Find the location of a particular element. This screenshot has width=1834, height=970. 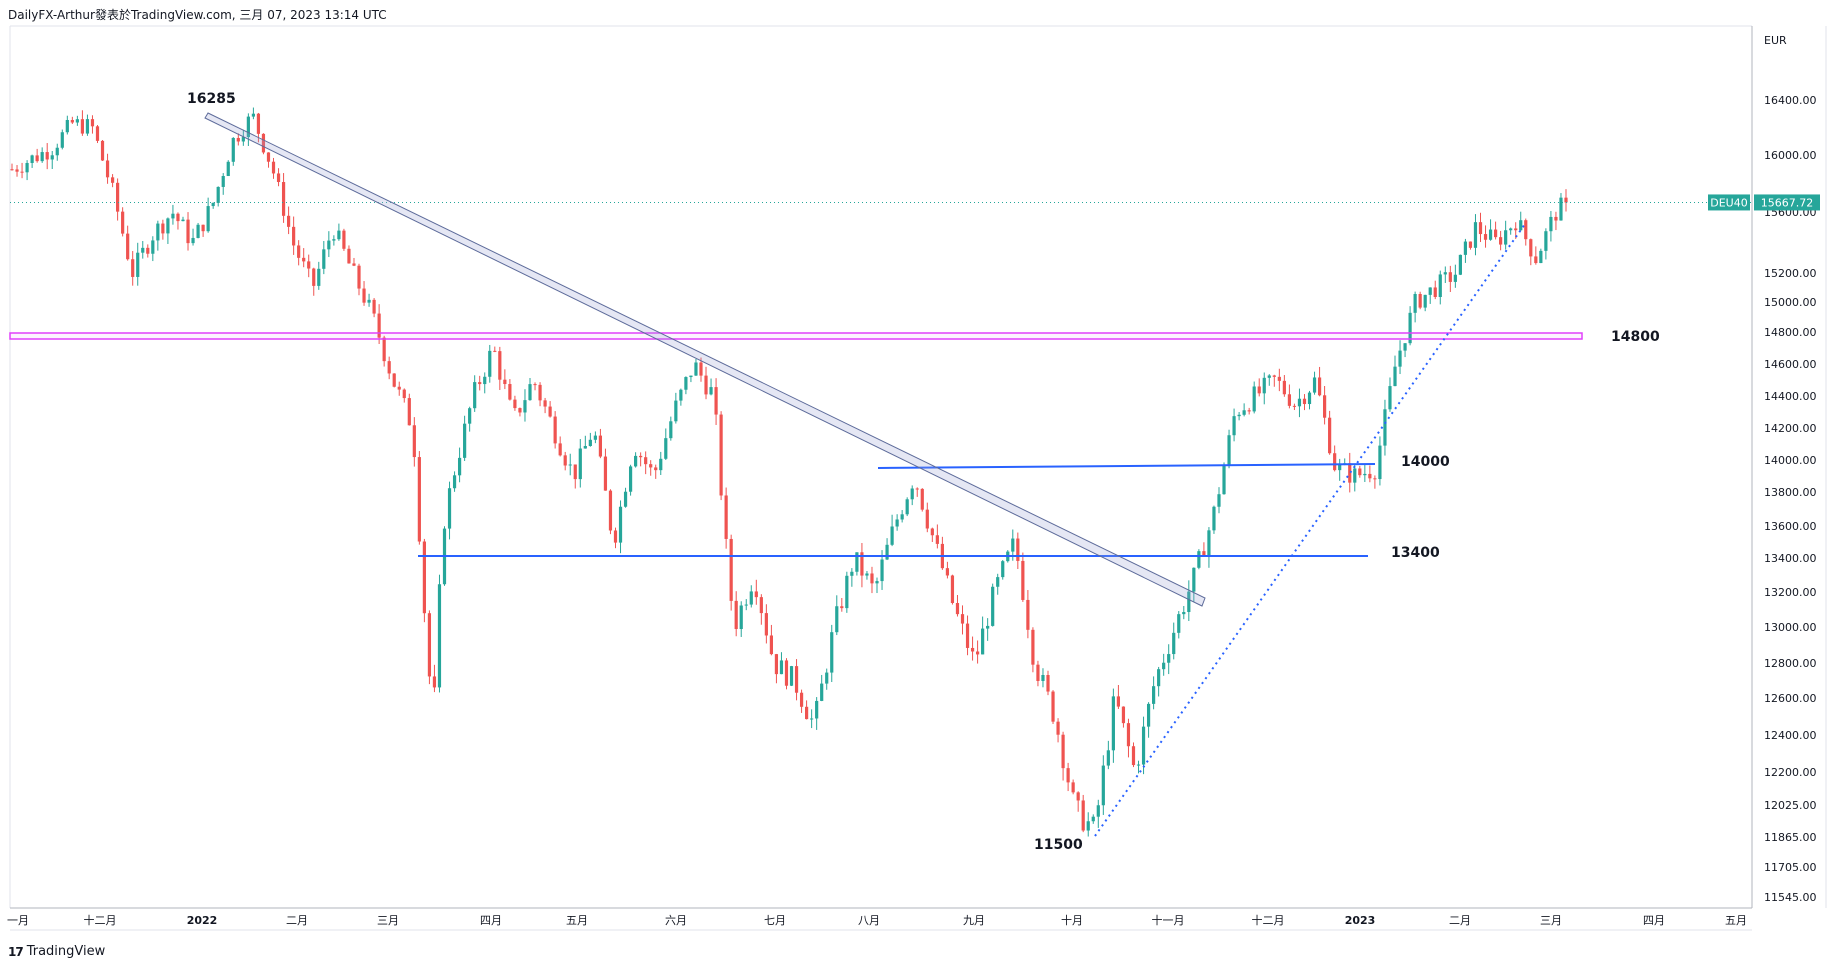

x-tick-label: 五月 is located at coordinates (1736, 920).